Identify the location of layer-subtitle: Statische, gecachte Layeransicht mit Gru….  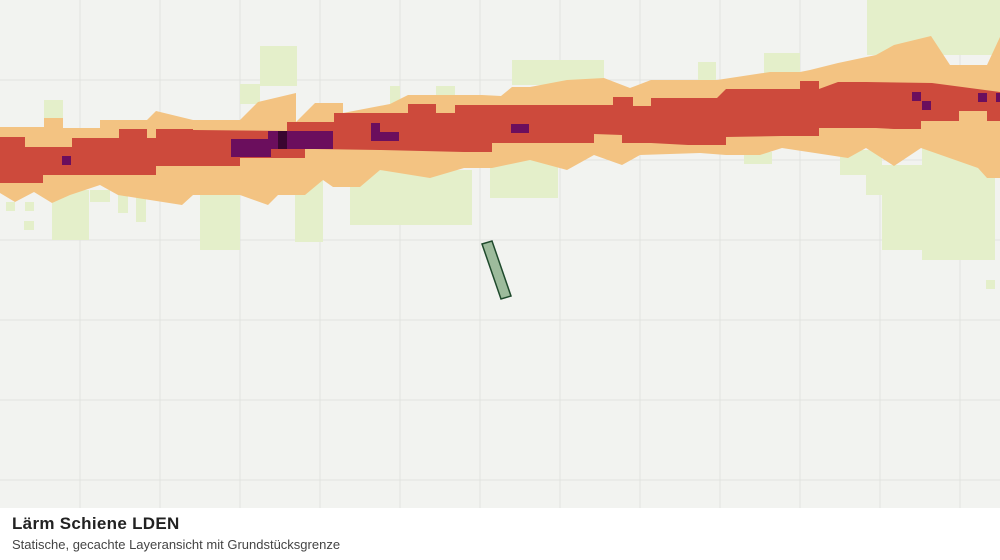
(176, 544).